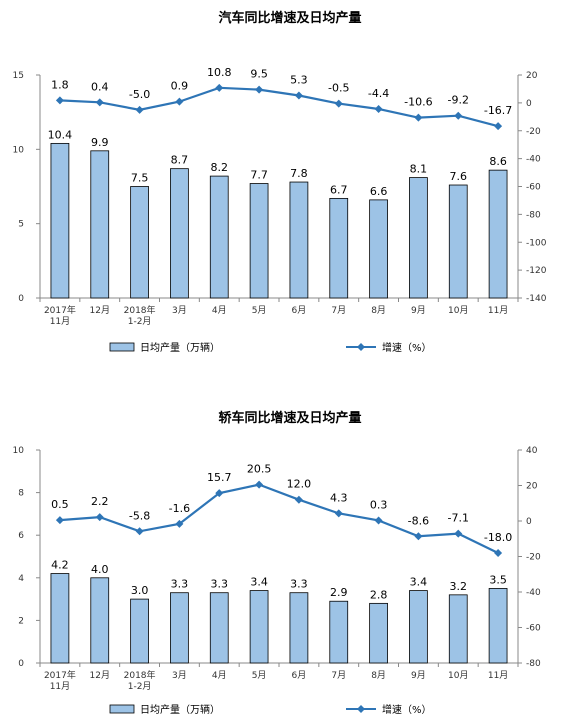 The image size is (580, 725). I want to click on bar-label: 8.6, so click(498, 161).